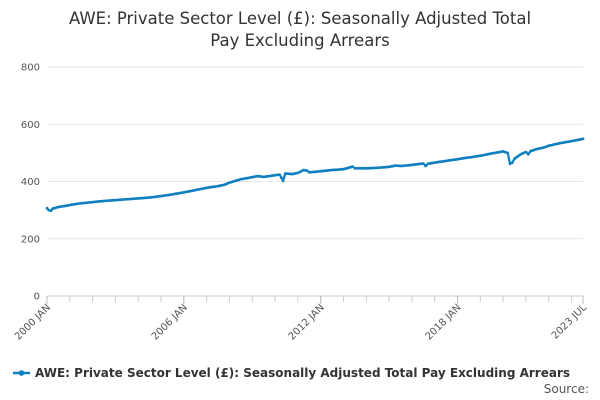 This screenshot has height=400, width=600. Describe the element at coordinates (570, 322) in the screenshot. I see `x-tick-label: 2023 JUL` at that location.